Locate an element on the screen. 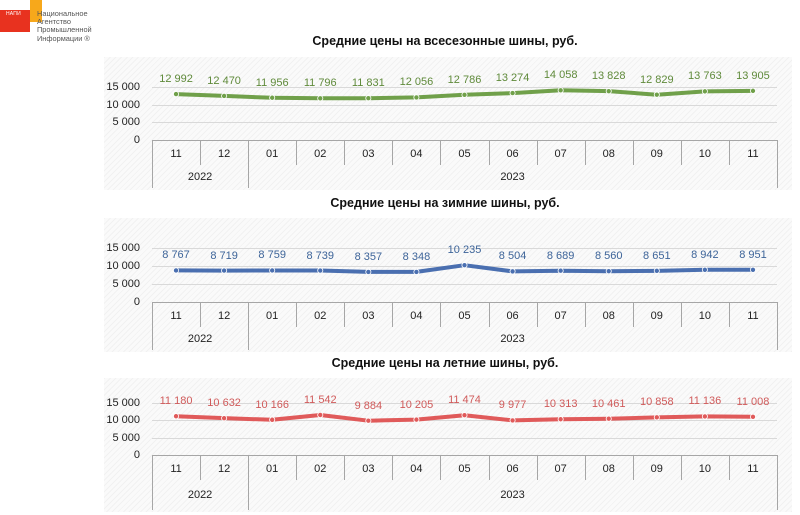 The image size is (800, 515). data-value-label: 8 357 is located at coordinates (368, 256).